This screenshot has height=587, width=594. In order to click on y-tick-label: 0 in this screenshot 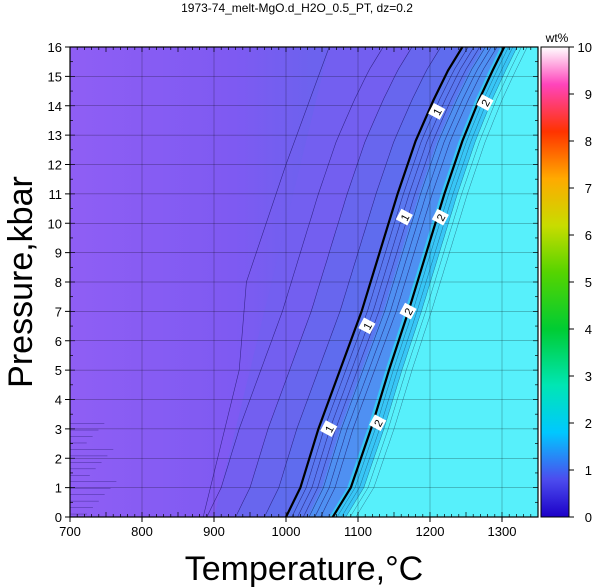, I will do `click(58, 517)`.